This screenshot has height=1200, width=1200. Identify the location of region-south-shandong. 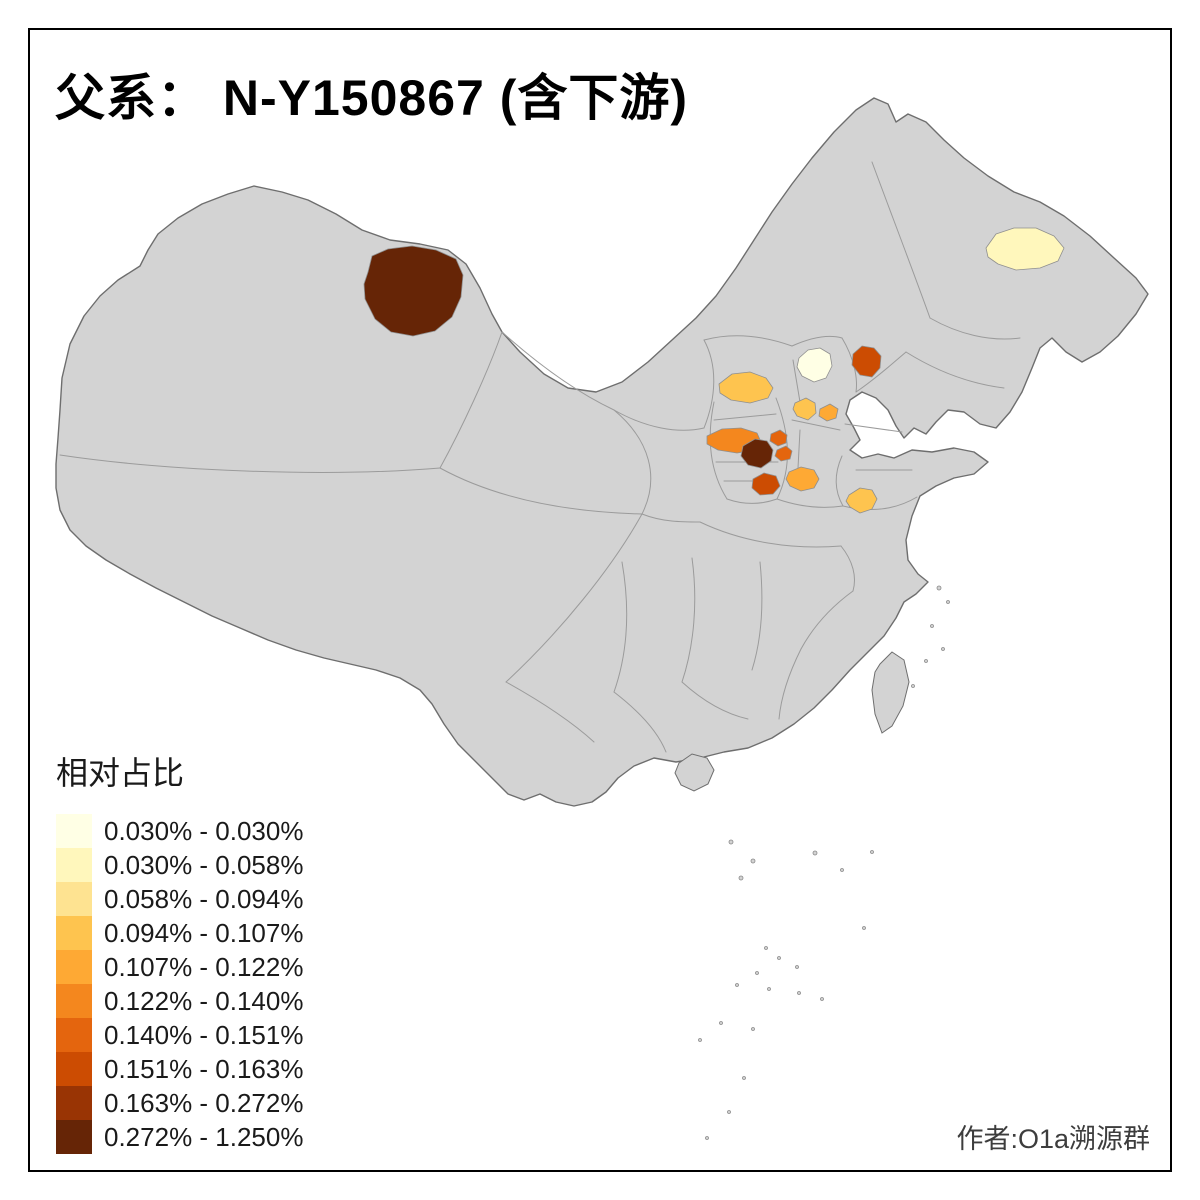
(861, 500).